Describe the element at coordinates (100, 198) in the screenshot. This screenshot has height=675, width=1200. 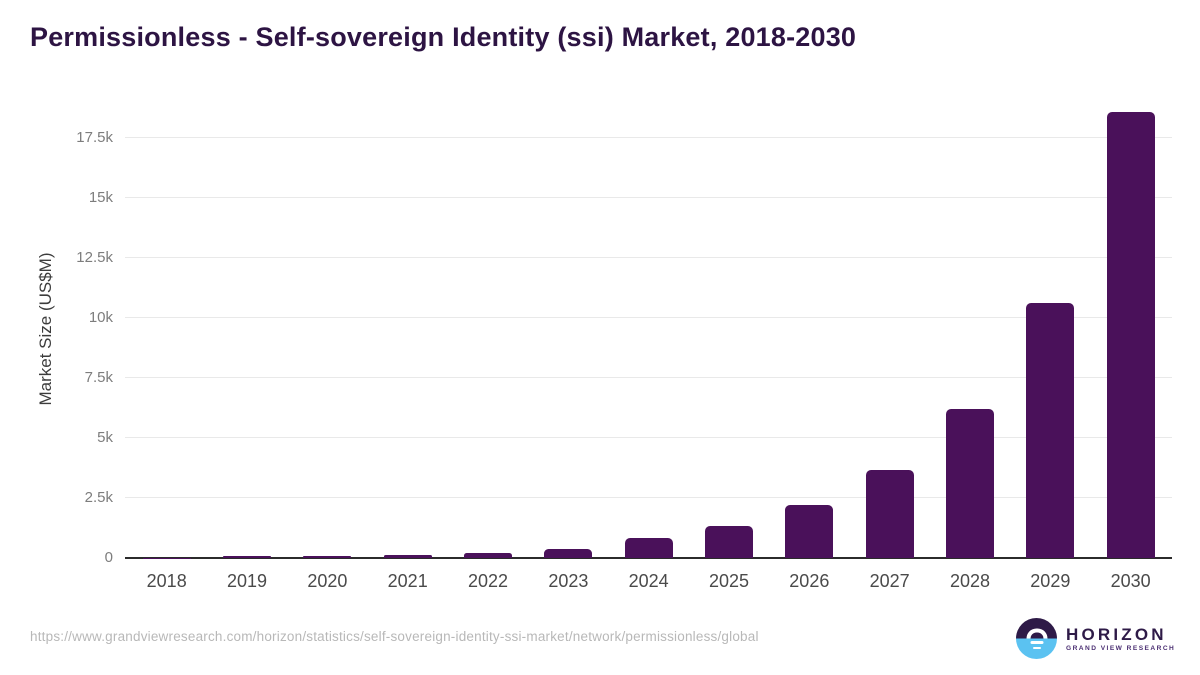
I see `y-tick-label: 15k` at that location.